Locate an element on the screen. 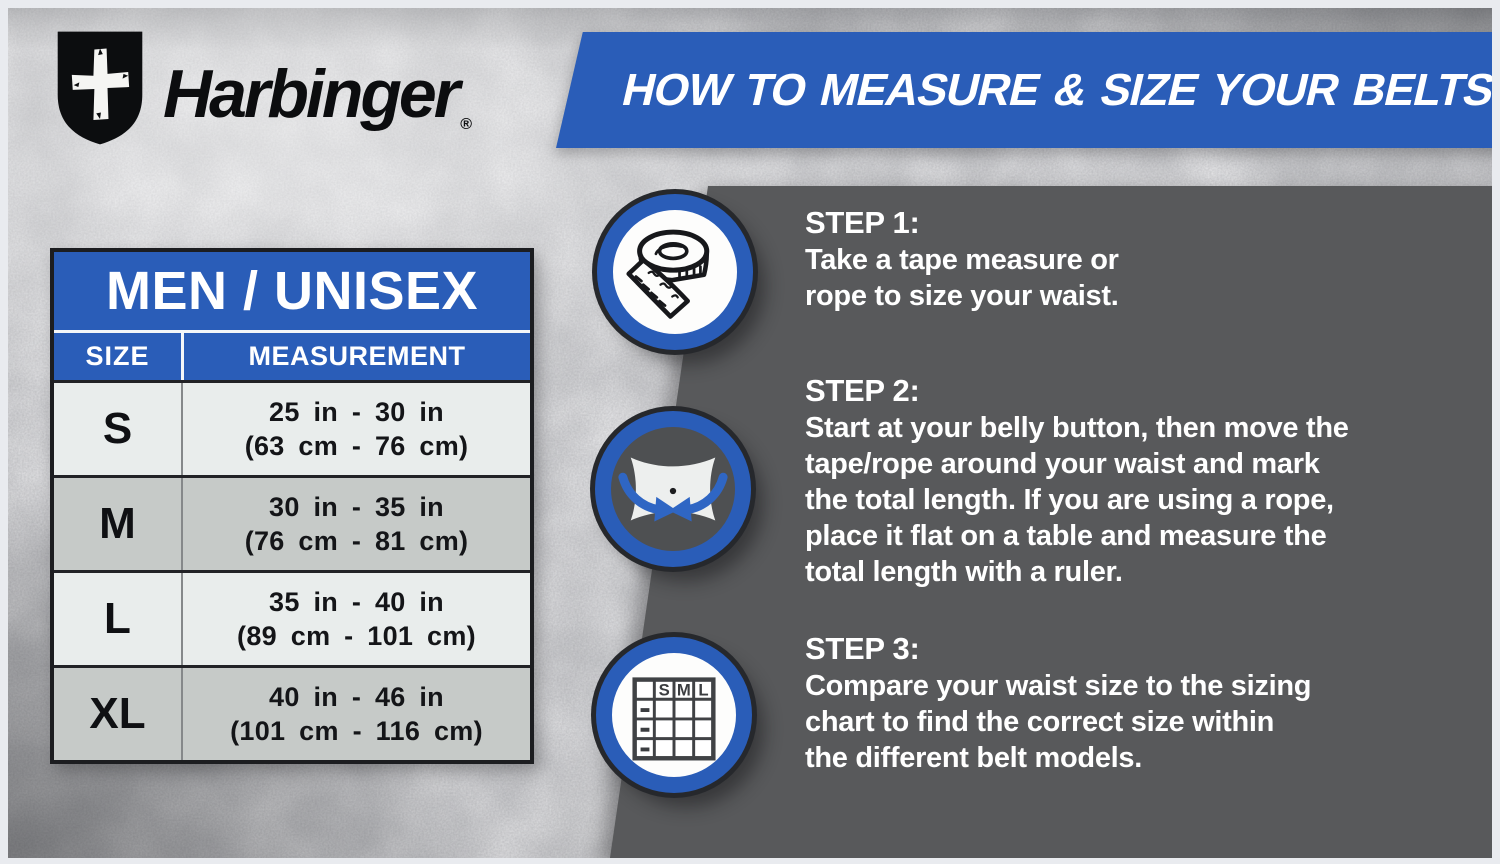  shield-cross-icon is located at coordinates (100, 88).